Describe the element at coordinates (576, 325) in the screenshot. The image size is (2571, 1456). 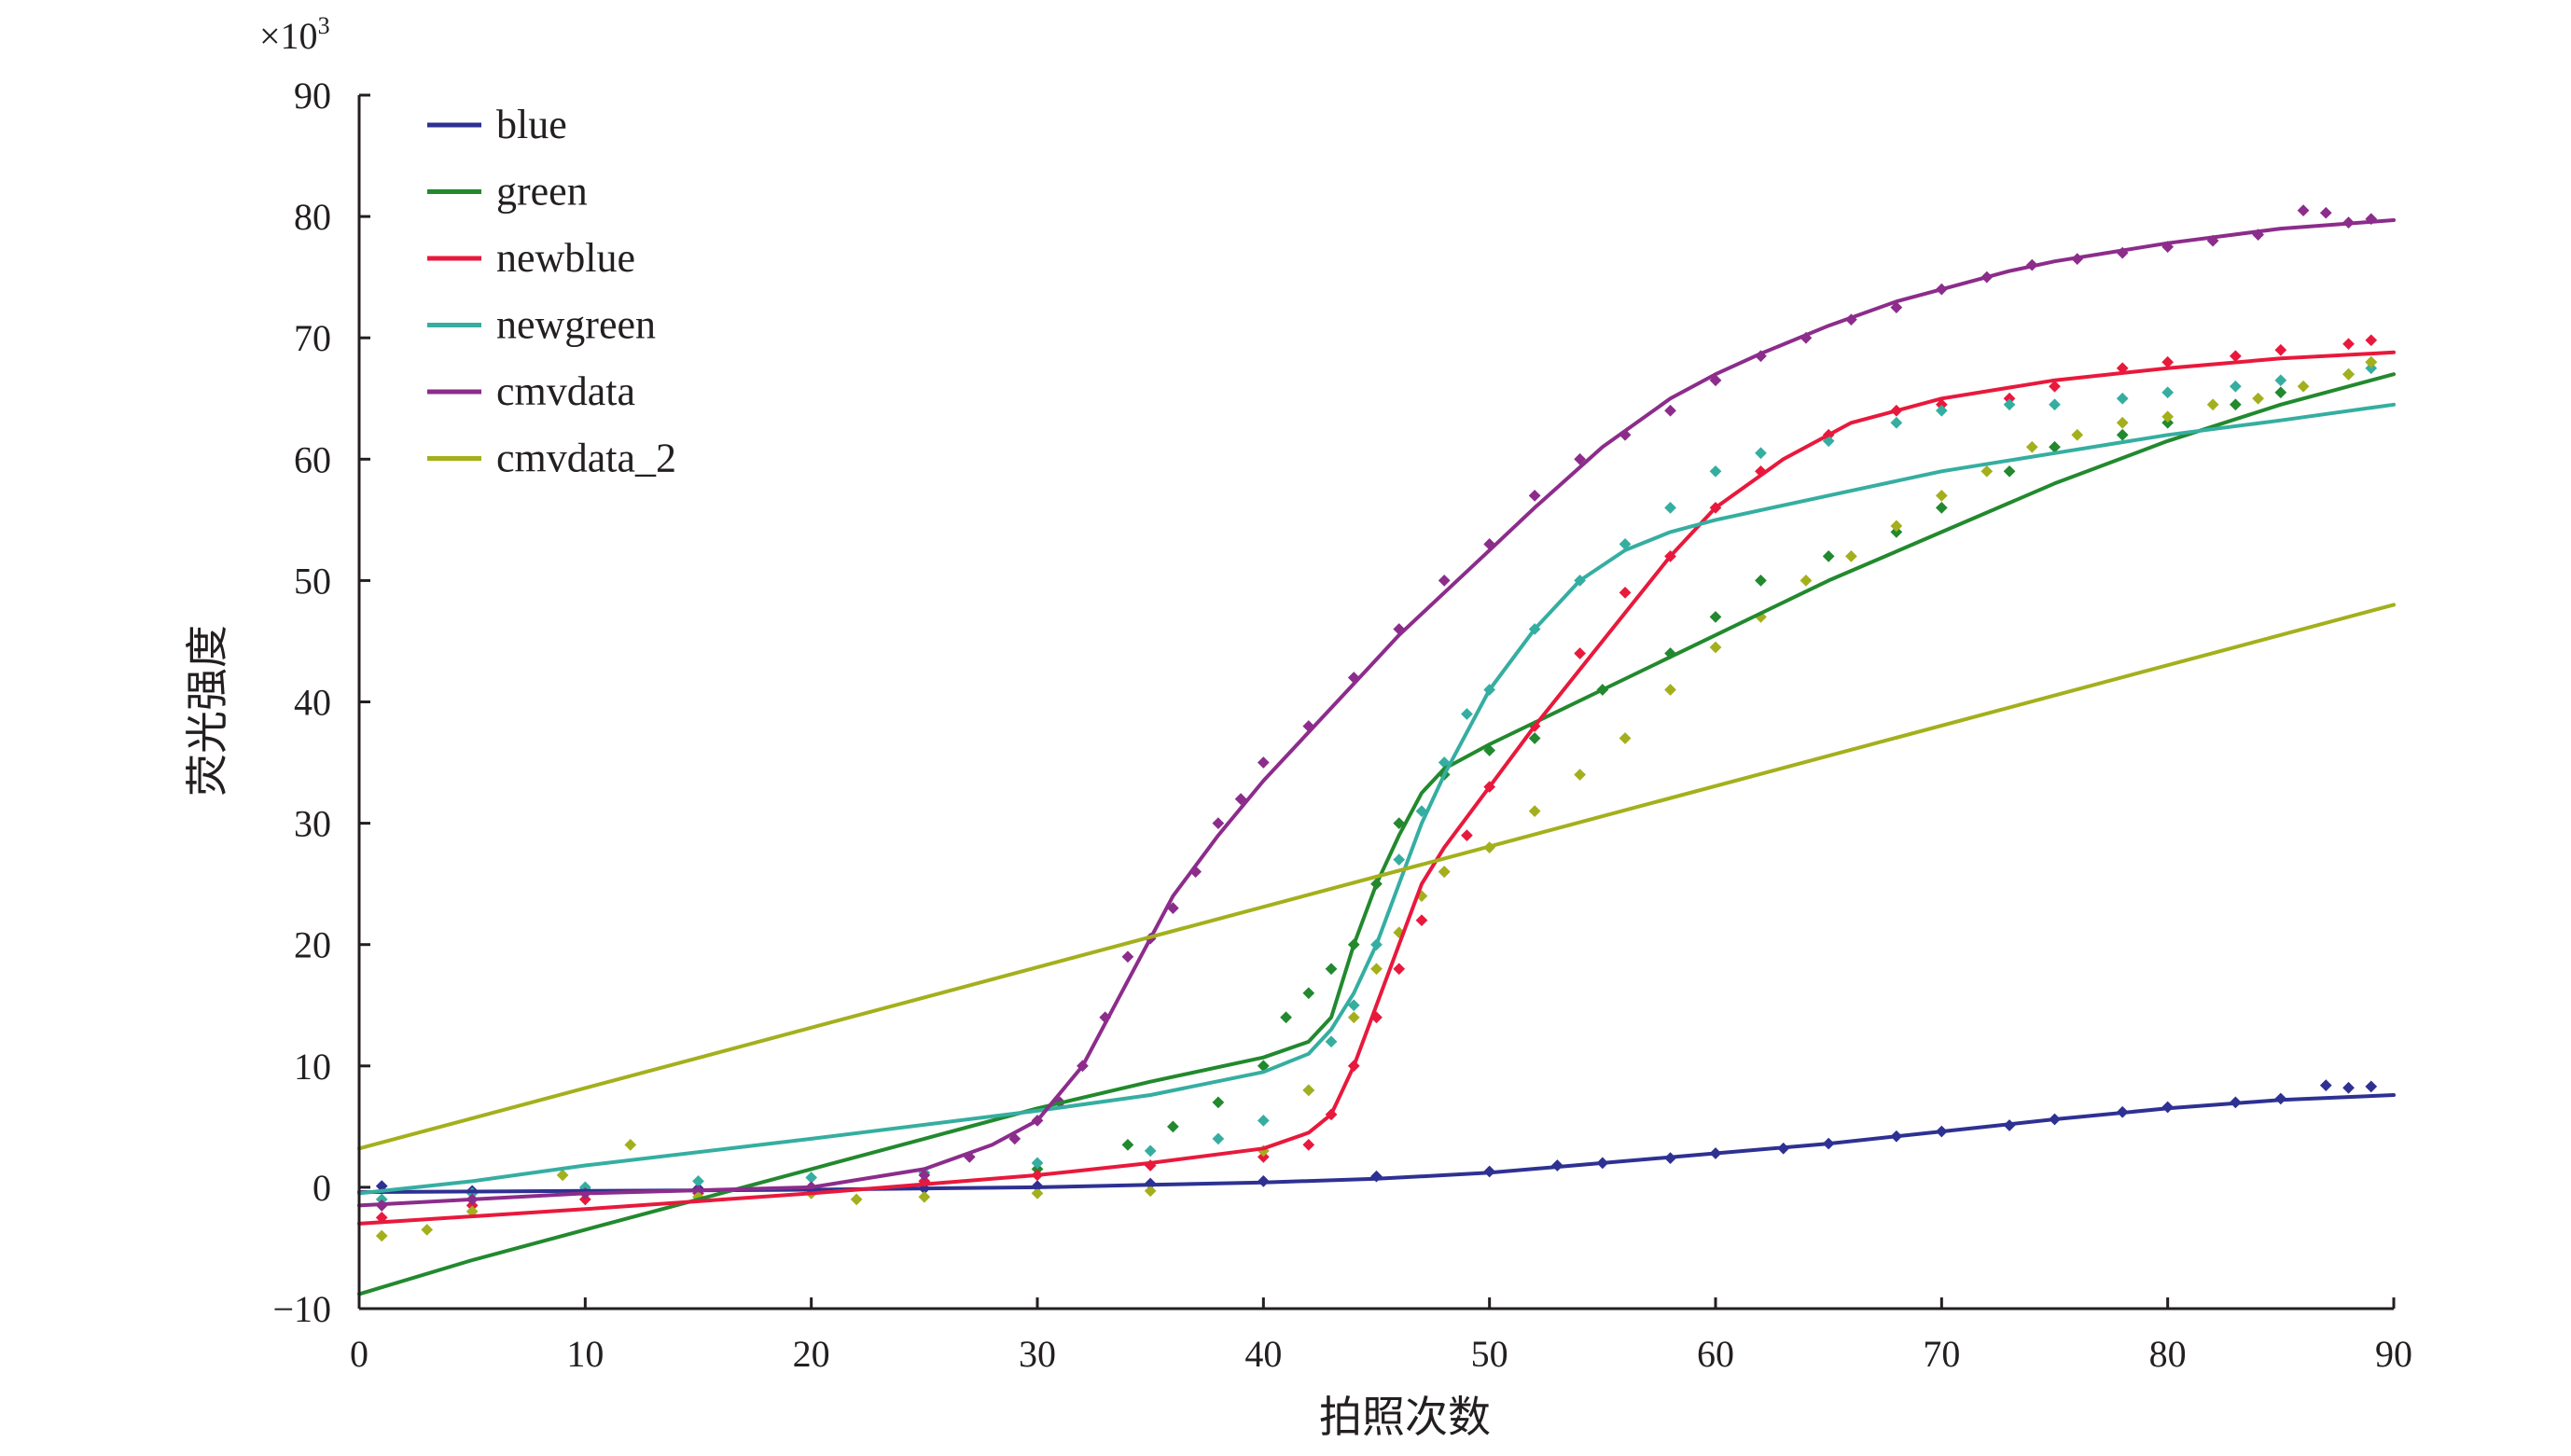
I see `legend-label-newgreen: newgreen` at that location.